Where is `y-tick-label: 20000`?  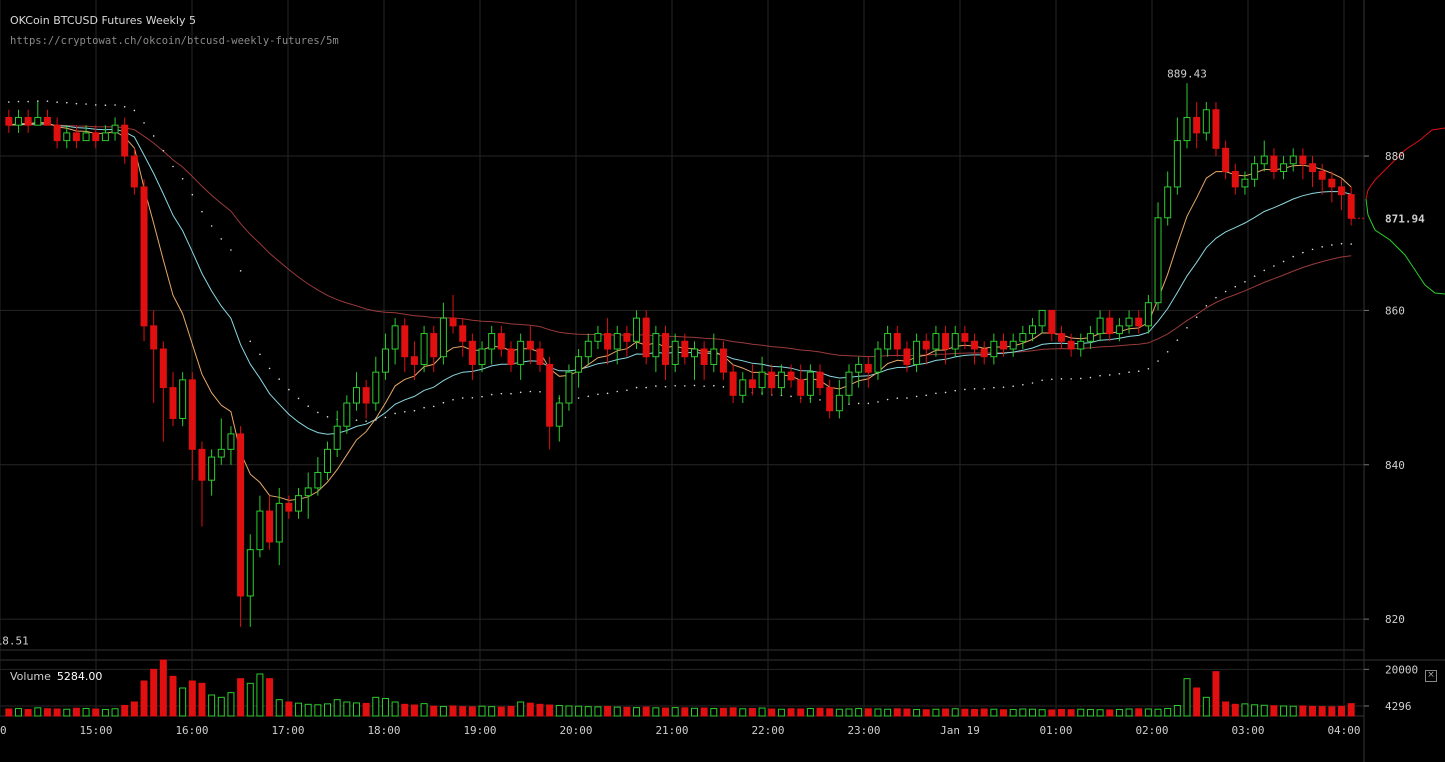
y-tick-label: 20000 is located at coordinates (1401, 669).